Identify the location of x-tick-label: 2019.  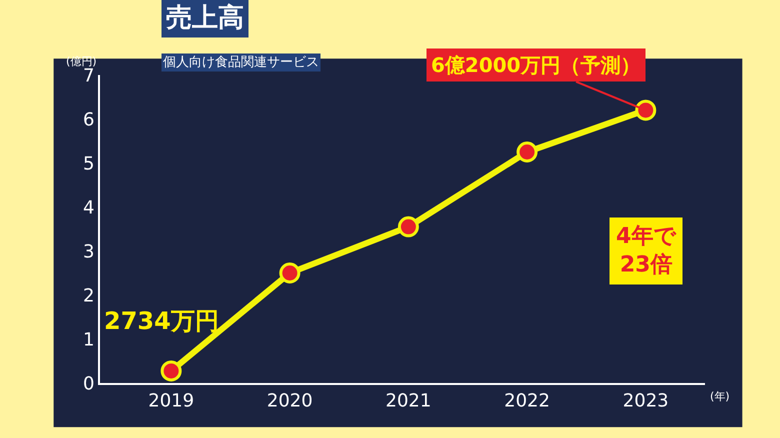
(171, 401).